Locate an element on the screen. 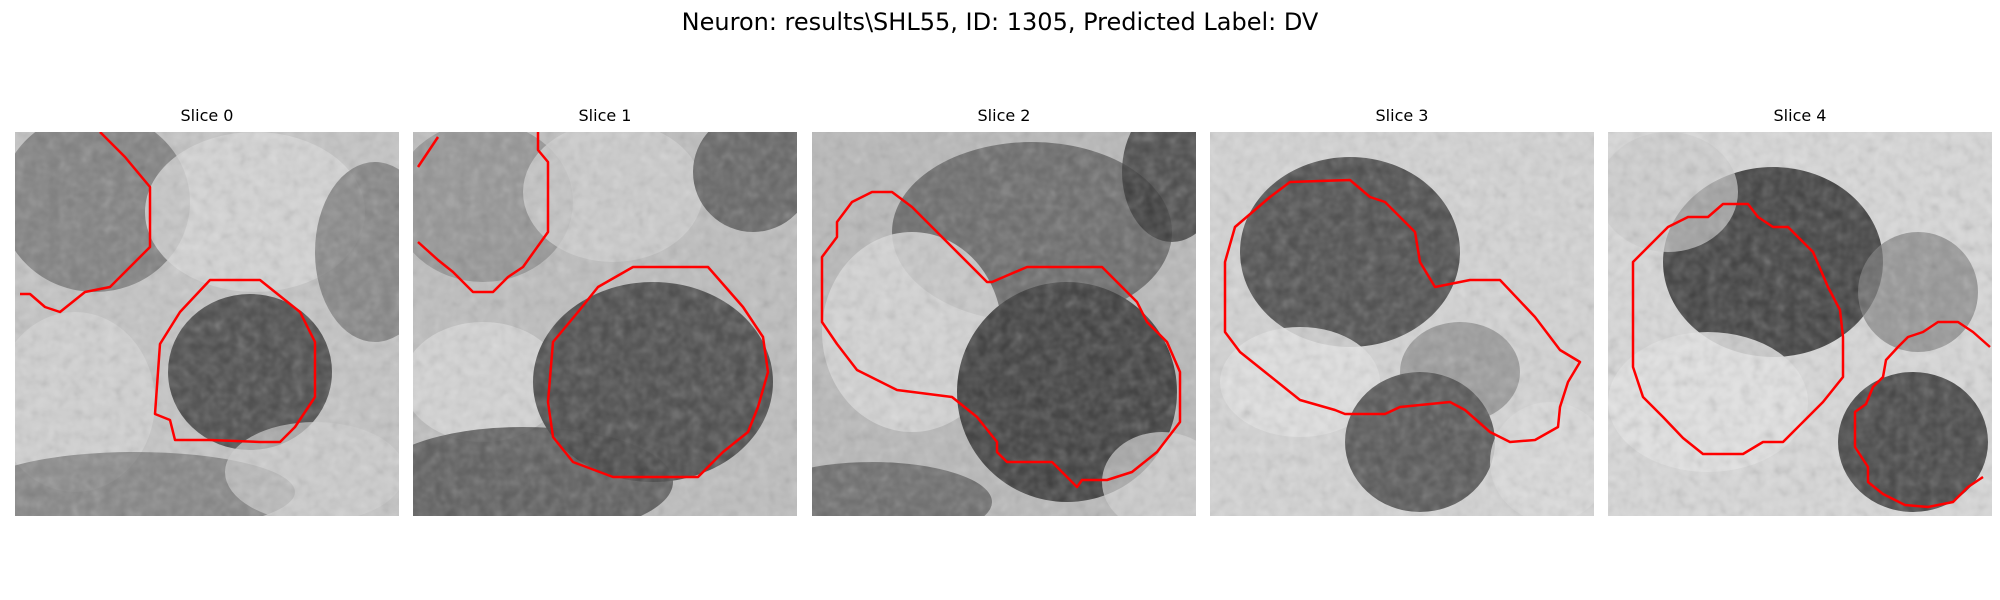  slice-panel-1: Slice 1 is located at coordinates (605, 311).